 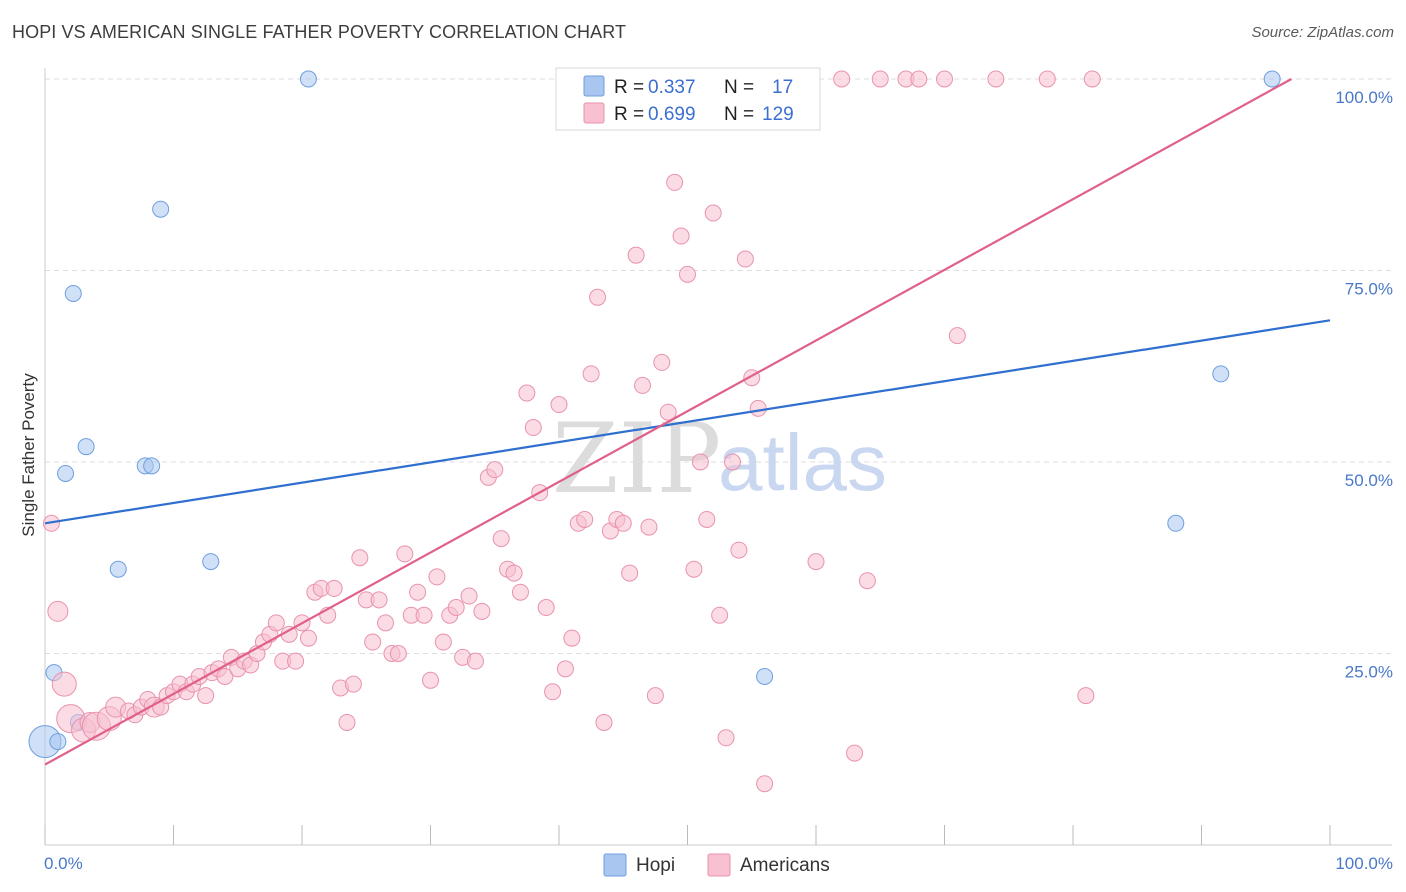 What do you see at coordinates (629, 114) in the screenshot?
I see `legend-r-label-americans: R =` at bounding box center [629, 114].